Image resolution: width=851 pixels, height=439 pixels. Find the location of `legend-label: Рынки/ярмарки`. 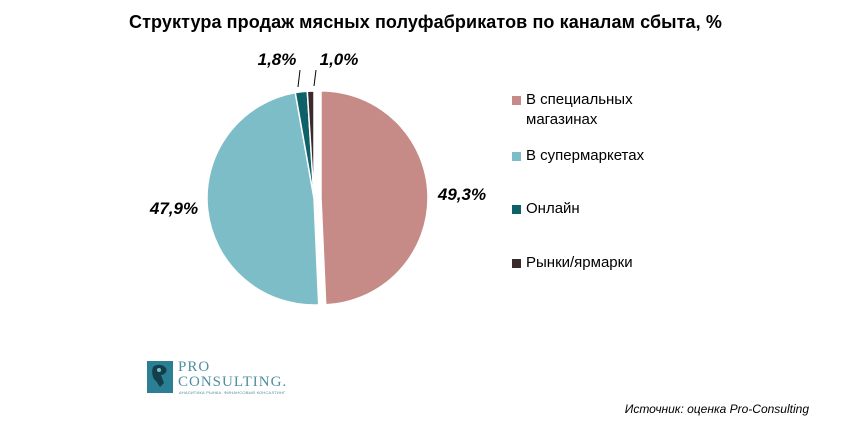

legend-label: Рынки/ярмарки is located at coordinates (579, 262).